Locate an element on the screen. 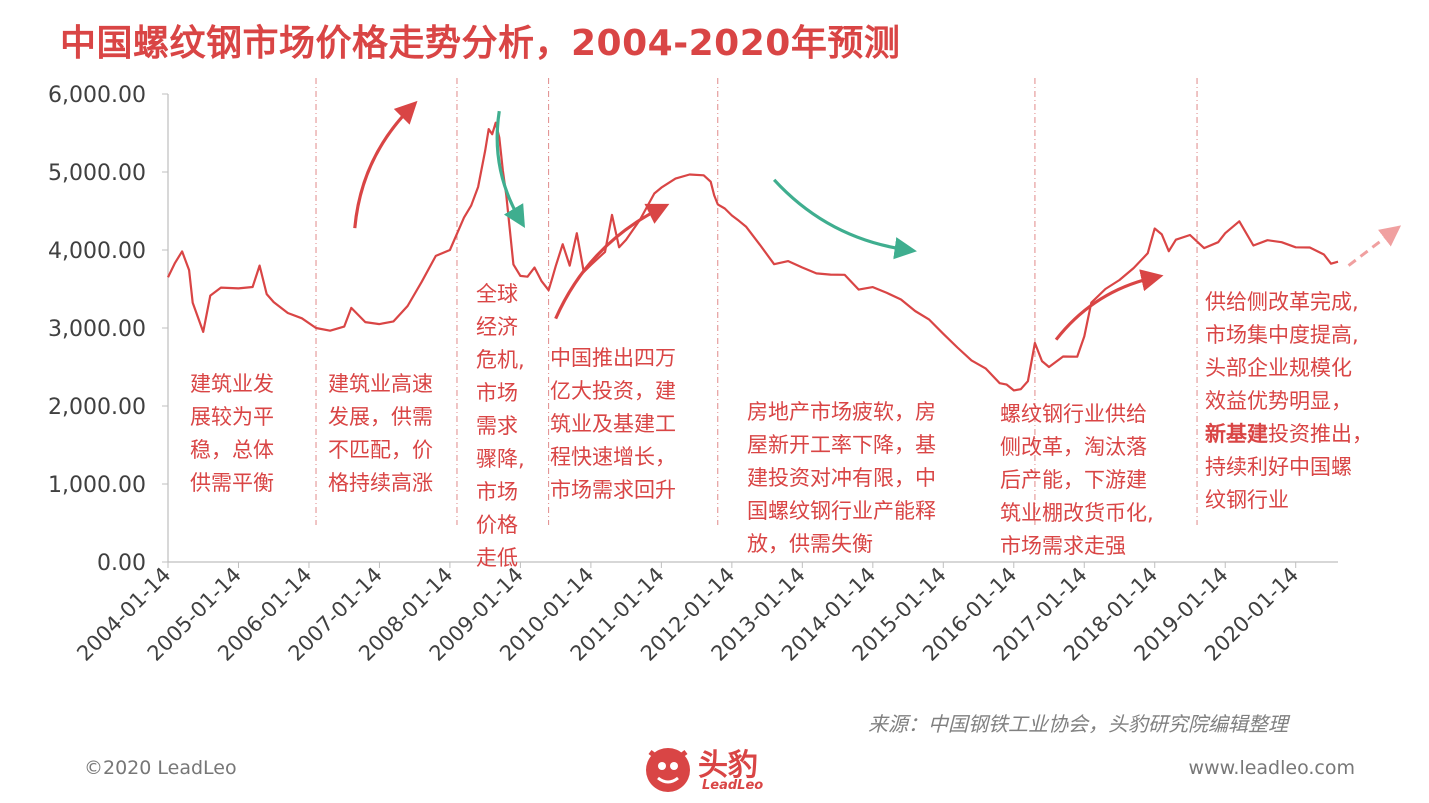 This screenshot has height=803, width=1429. annotation-line: 全球 is located at coordinates (497, 294).